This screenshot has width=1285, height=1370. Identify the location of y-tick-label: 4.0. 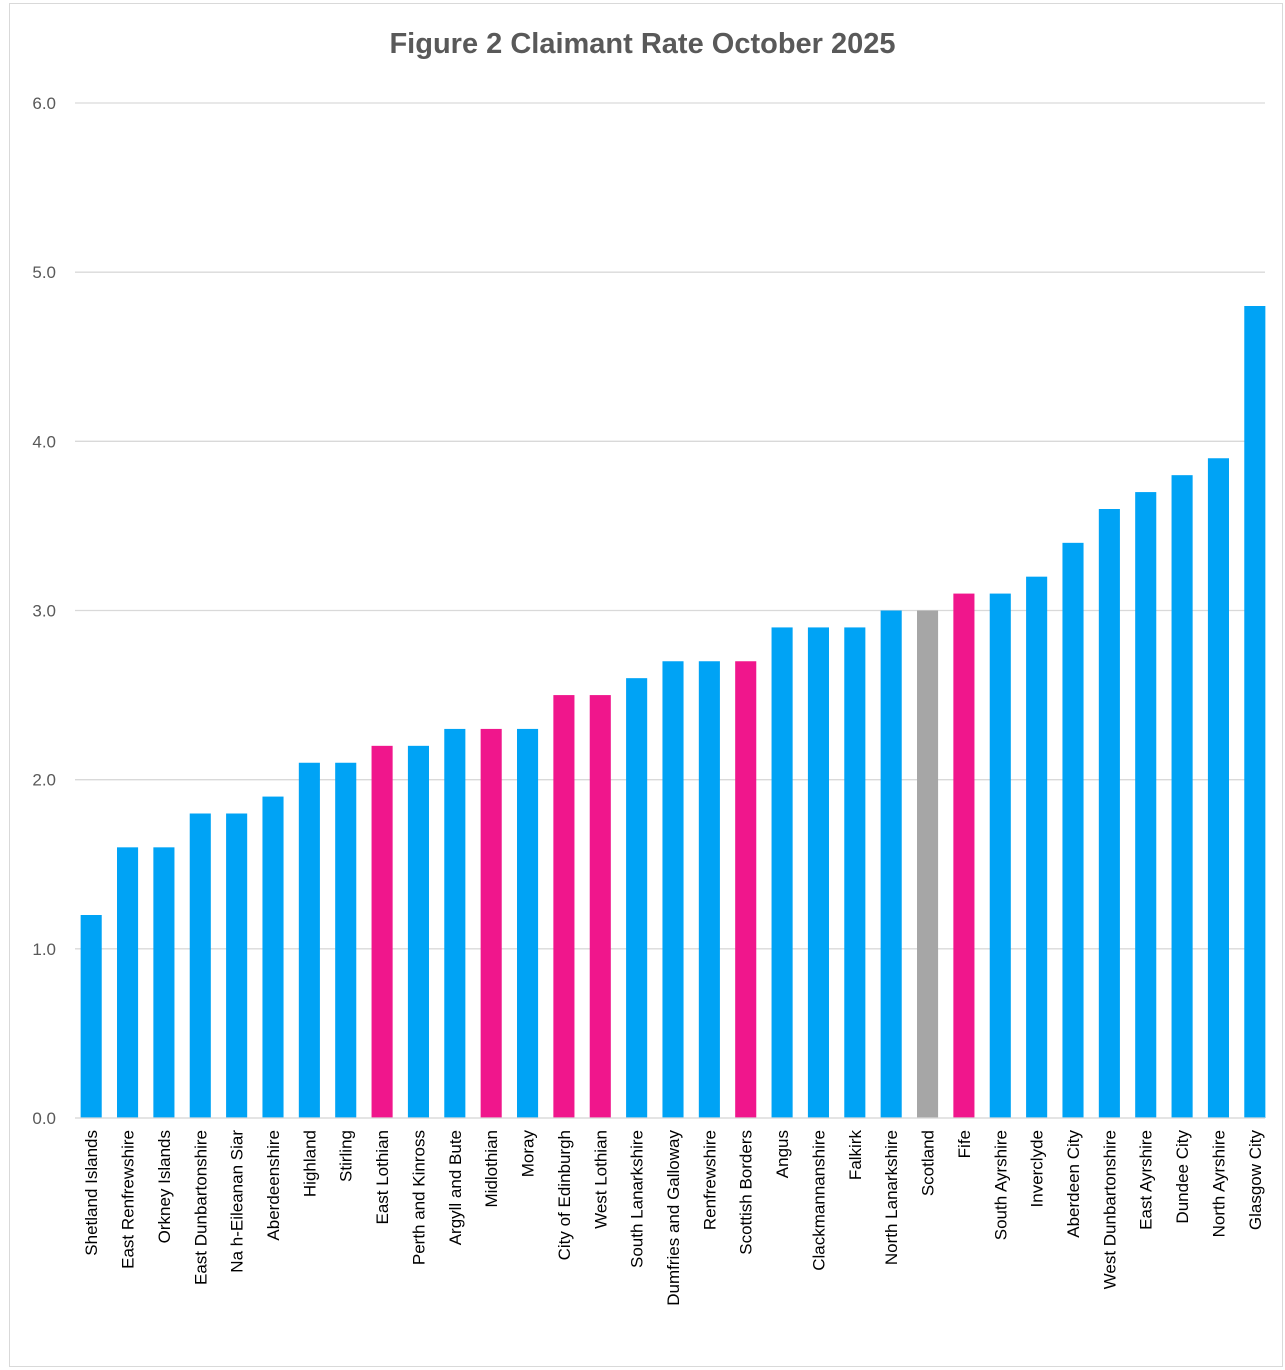
(44, 441).